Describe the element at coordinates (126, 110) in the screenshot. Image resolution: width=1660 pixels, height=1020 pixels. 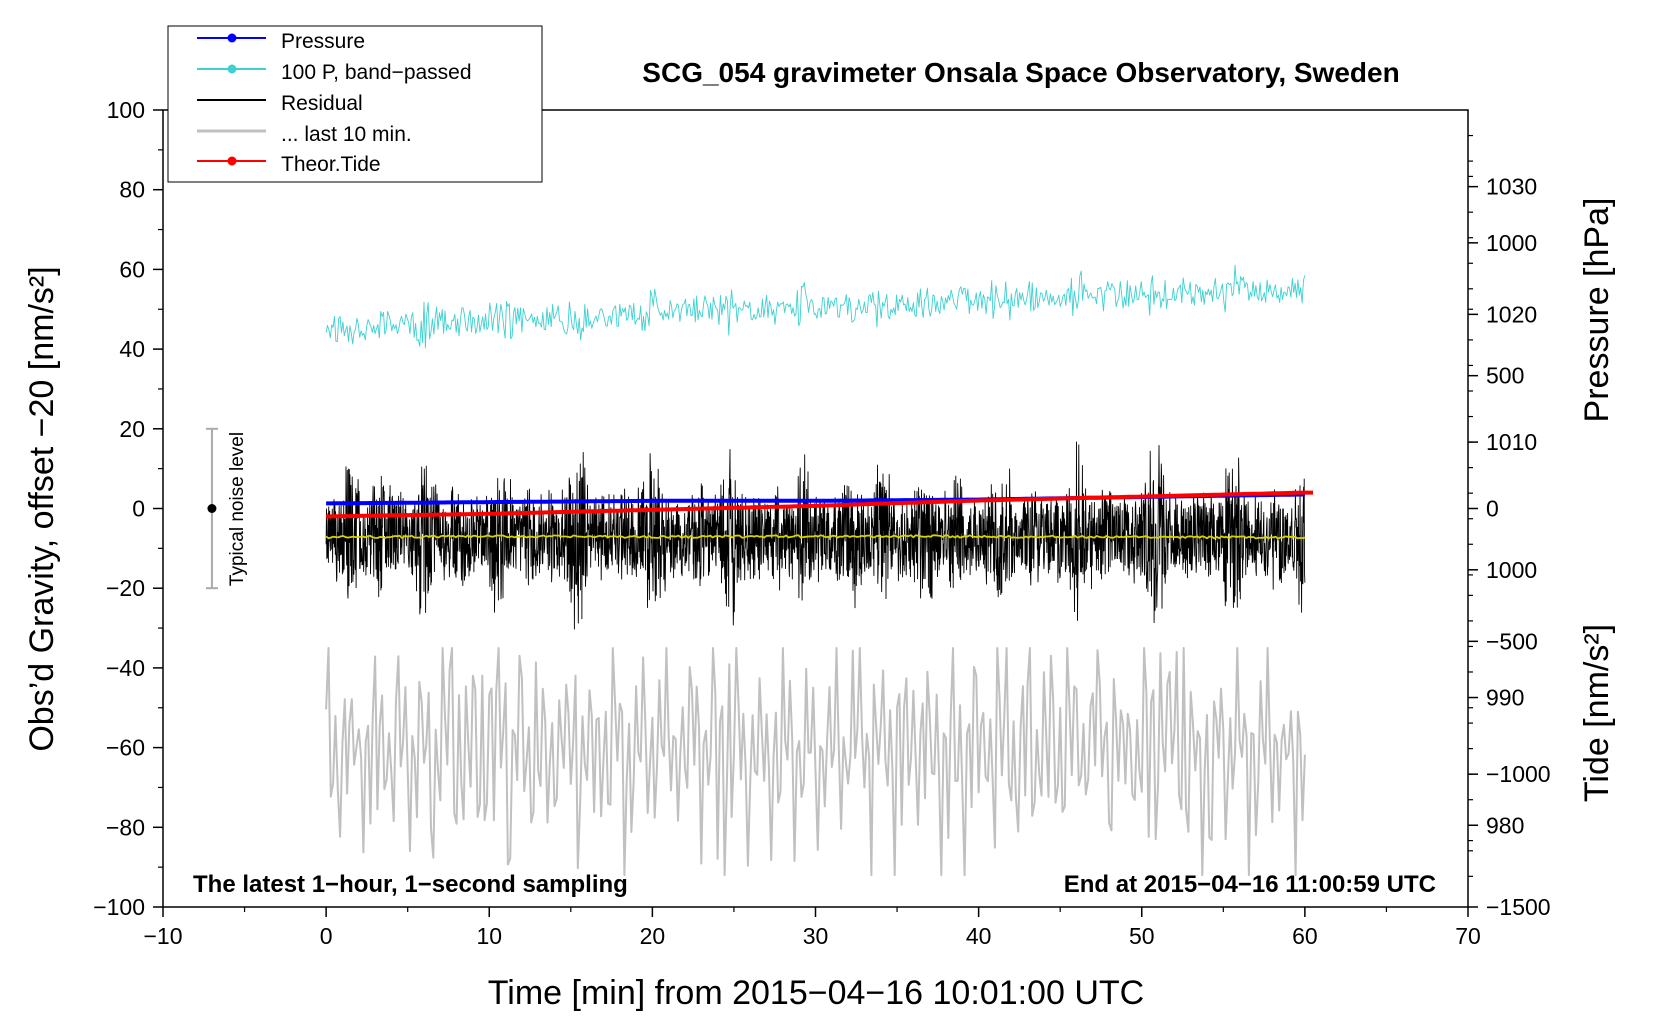
I see `left-tick-label: 100` at that location.